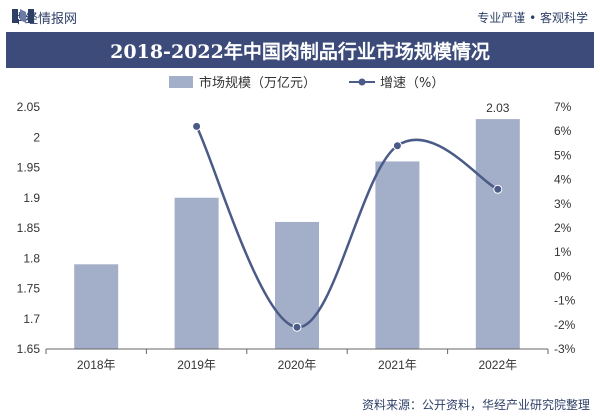 This screenshot has height=419, width=600. I want to click on y-right-tick-label: 0%, so click(563, 276).